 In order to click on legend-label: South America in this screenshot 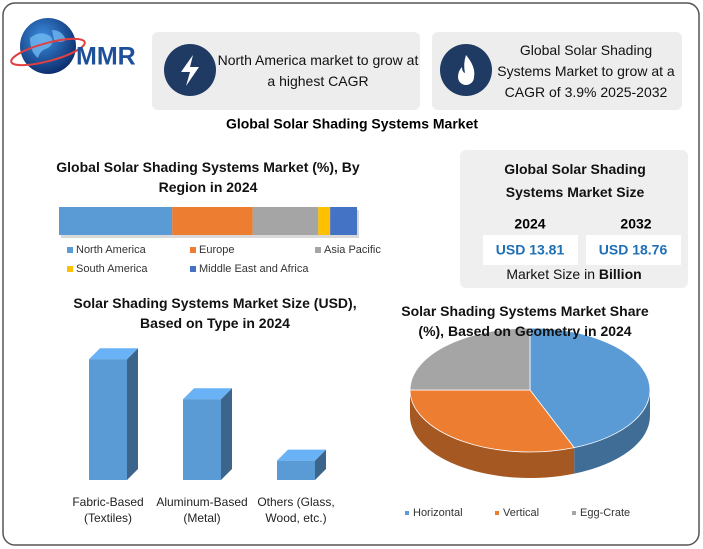, I will do `click(112, 269)`.